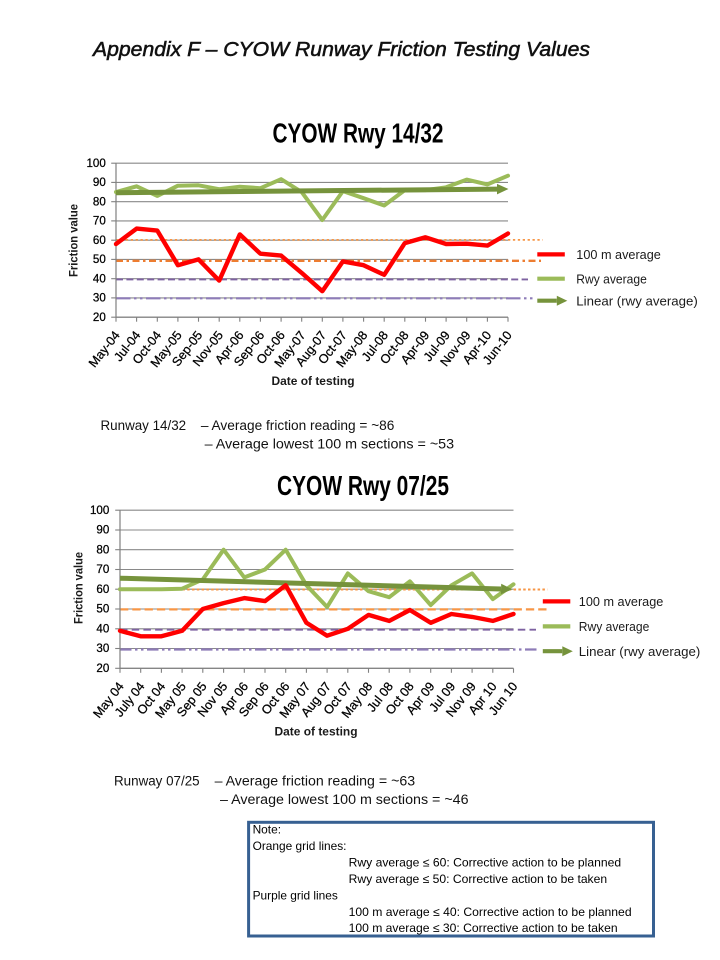 Image resolution: width=720 pixels, height=960 pixels. What do you see at coordinates (330, 443) in the screenshot?
I see `svg-text:– Average lowest 100 m section: – Average lowest 100 m sections = ~53` at bounding box center [330, 443].